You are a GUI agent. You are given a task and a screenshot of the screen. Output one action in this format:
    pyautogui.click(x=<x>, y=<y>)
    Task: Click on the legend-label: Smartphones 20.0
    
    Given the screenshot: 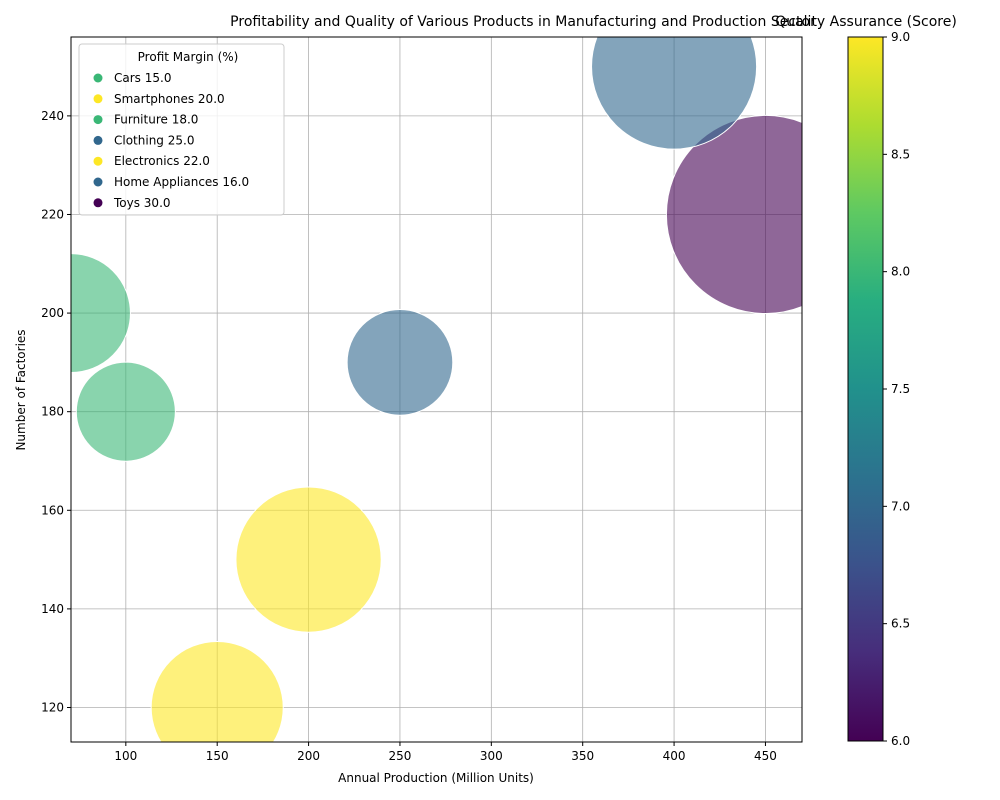 What is the action you would take?
    pyautogui.click(x=169, y=99)
    